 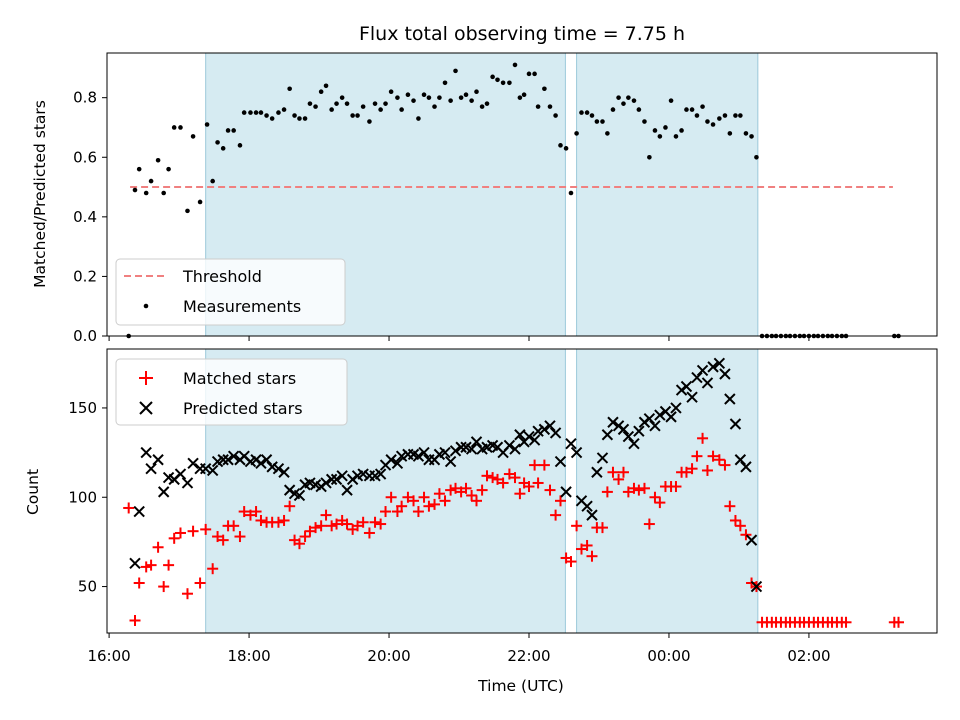 What do you see at coordinates (231, 392) in the screenshot?
I see `bottom-legend: Matched stars Predicted stars` at bounding box center [231, 392].